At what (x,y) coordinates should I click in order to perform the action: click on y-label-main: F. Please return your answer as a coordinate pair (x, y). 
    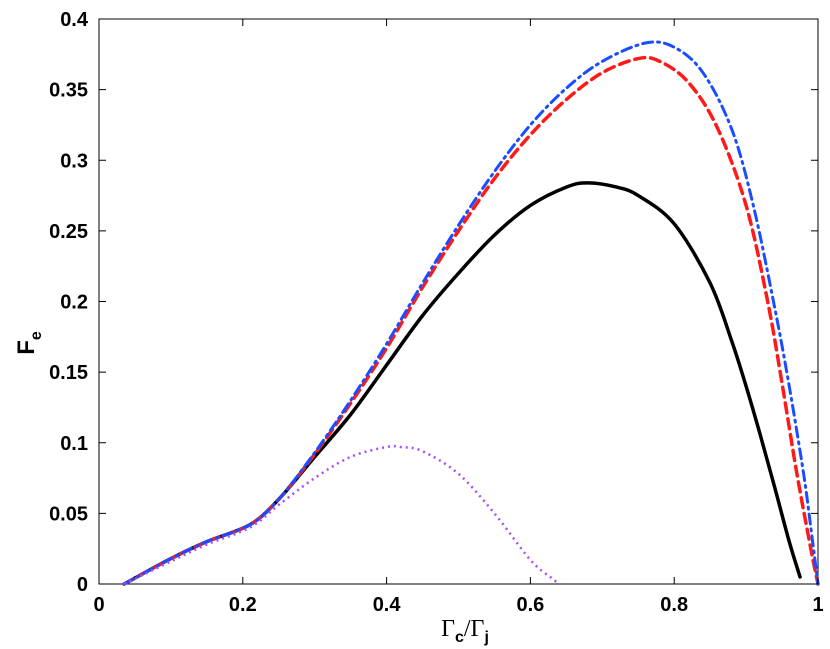
    Looking at the image, I should click on (26, 347).